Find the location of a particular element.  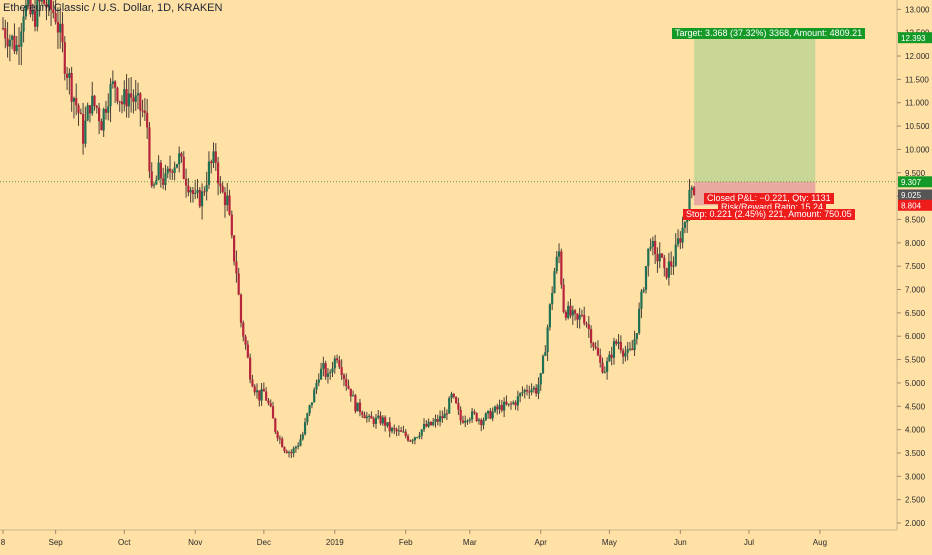

position-target-zone is located at coordinates (755, 121).